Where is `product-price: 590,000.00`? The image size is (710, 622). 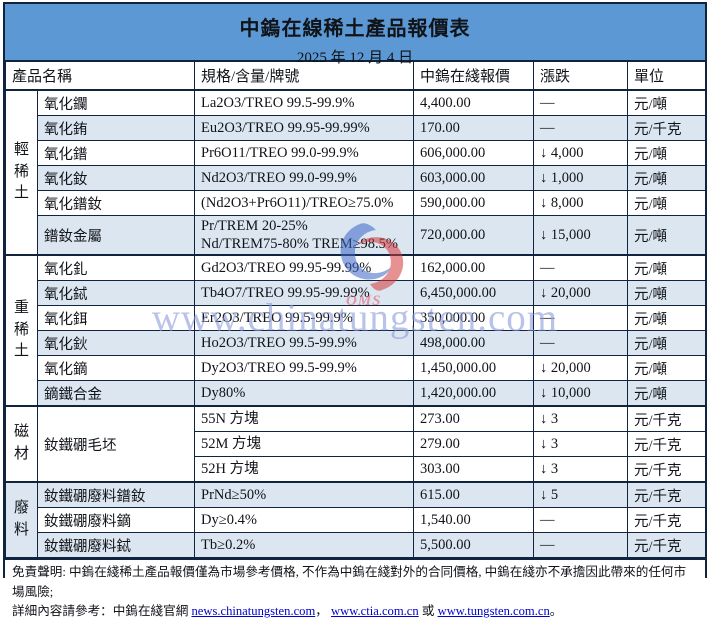
product-price: 590,000.00 is located at coordinates (474, 203).